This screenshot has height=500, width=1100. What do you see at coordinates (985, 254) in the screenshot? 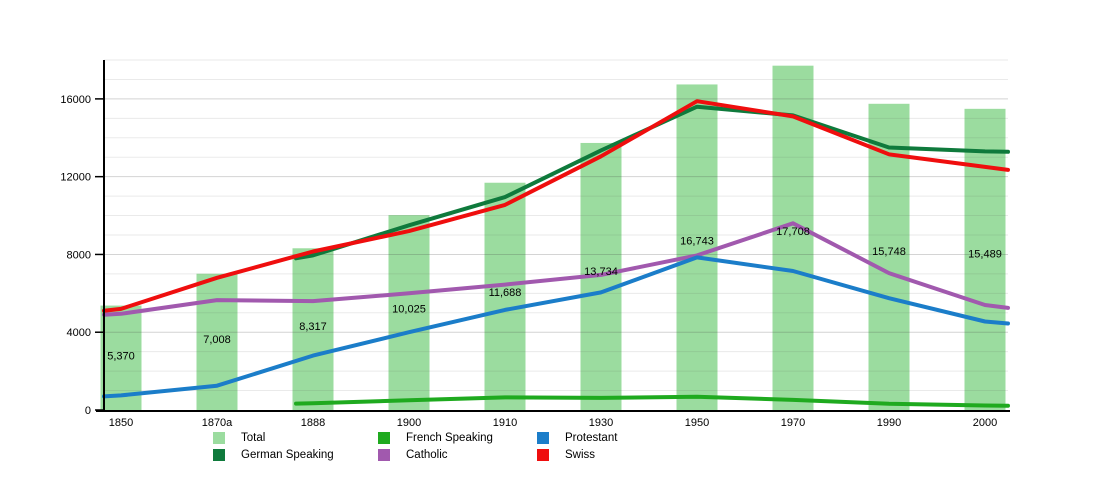
I see `bar-value-label: 15,489` at bounding box center [985, 254].